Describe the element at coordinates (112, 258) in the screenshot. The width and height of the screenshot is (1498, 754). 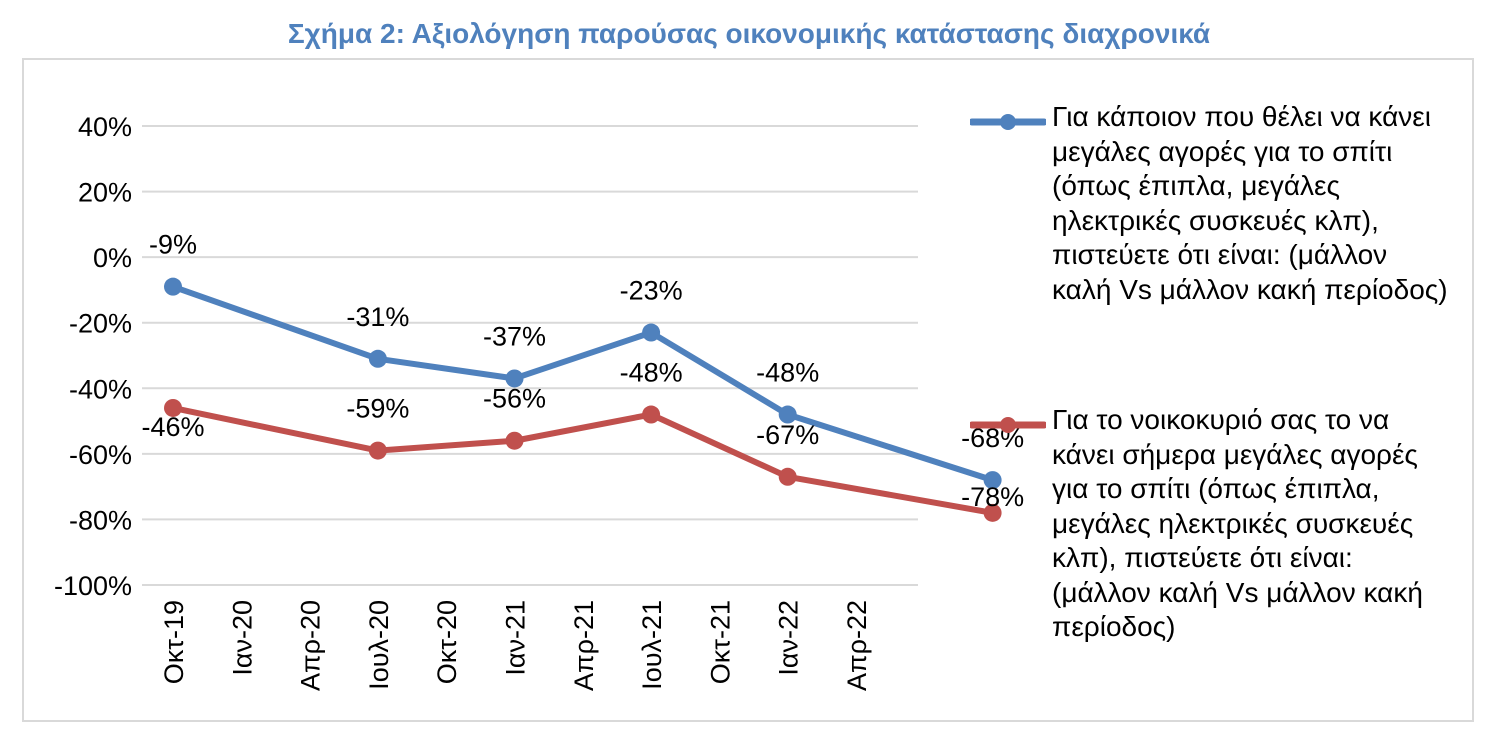
I see `y-tick-label: 0%` at that location.